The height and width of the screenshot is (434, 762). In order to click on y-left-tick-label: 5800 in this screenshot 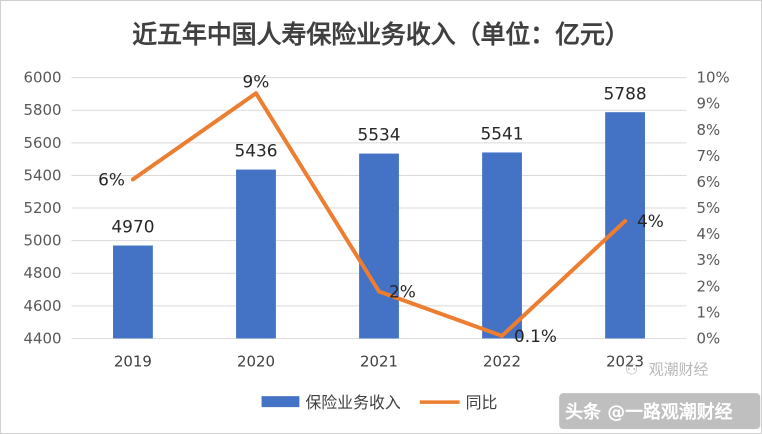, I will do `click(42, 110)`.